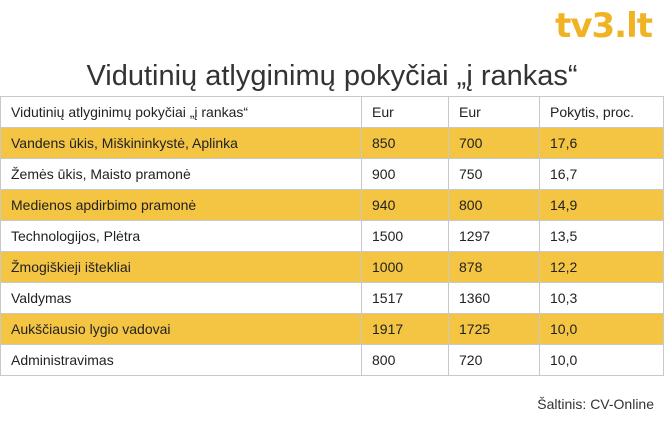  I want to click on cell-category: Žemės ūkis, Maisto pramonė, so click(181, 174).